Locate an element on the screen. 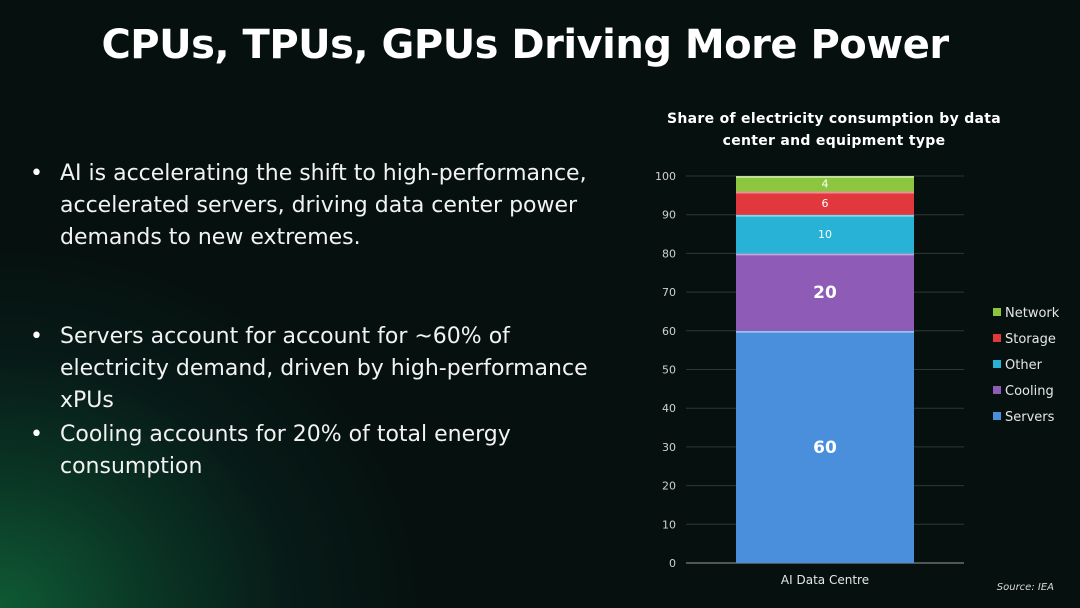 The width and height of the screenshot is (1080, 608). data-label: 60 is located at coordinates (825, 448).